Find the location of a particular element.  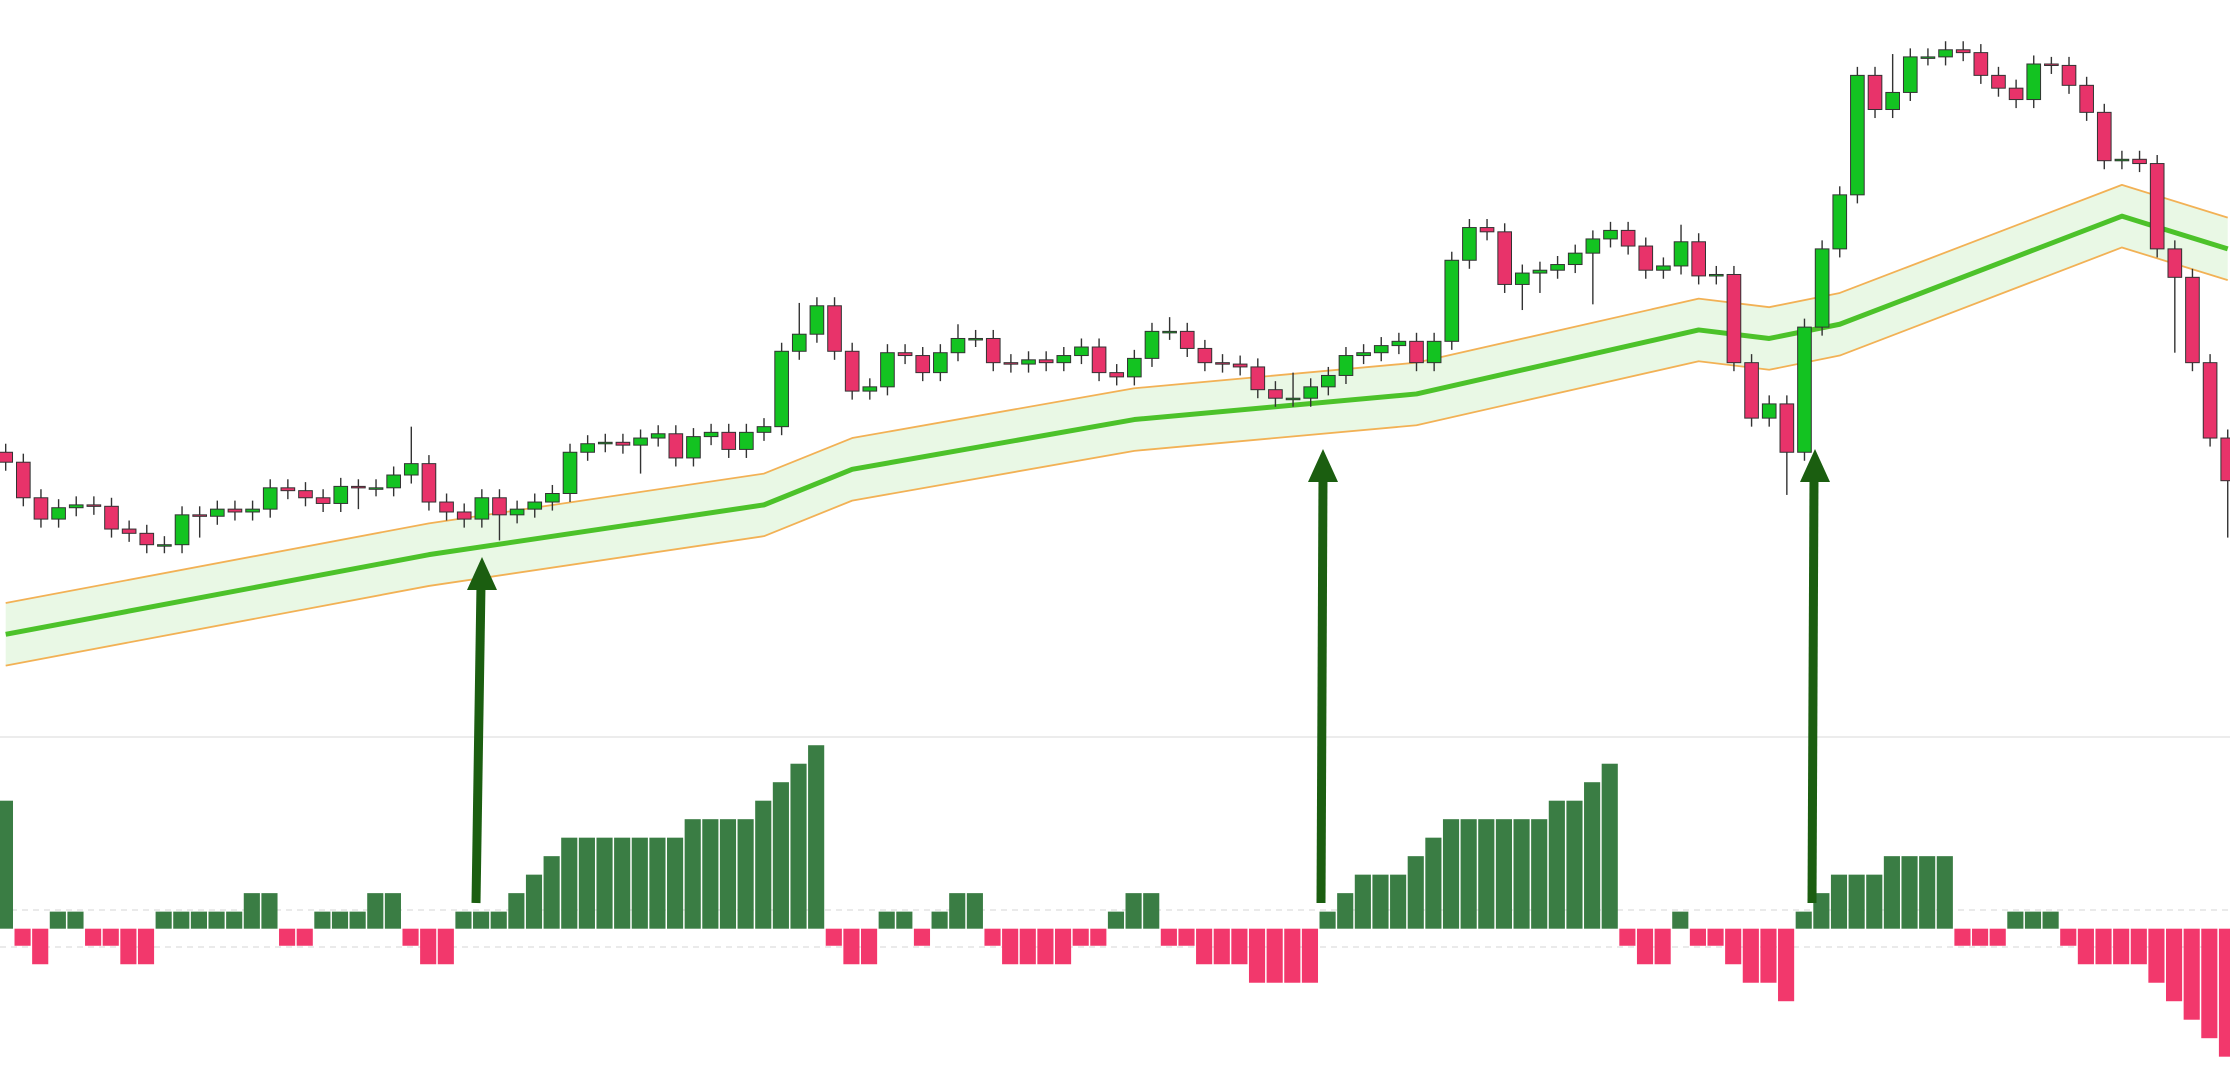

arrow is located at coordinates (1813, 690).